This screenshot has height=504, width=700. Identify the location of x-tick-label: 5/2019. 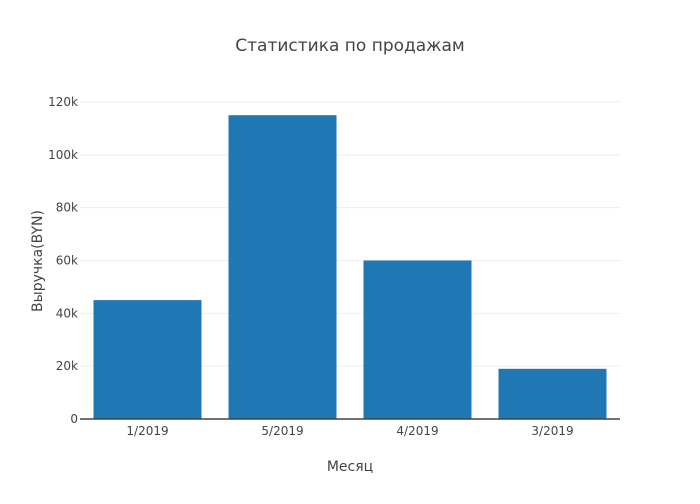
(282, 431).